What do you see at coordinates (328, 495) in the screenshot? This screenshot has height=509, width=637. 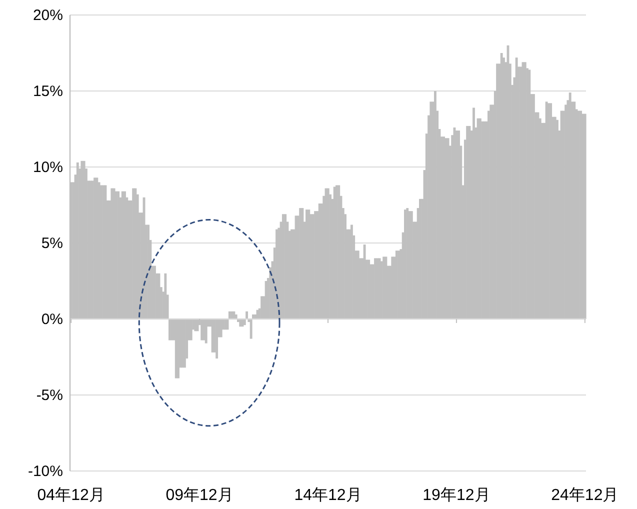 I see `x-tick-label: 14年12月` at bounding box center [328, 495].